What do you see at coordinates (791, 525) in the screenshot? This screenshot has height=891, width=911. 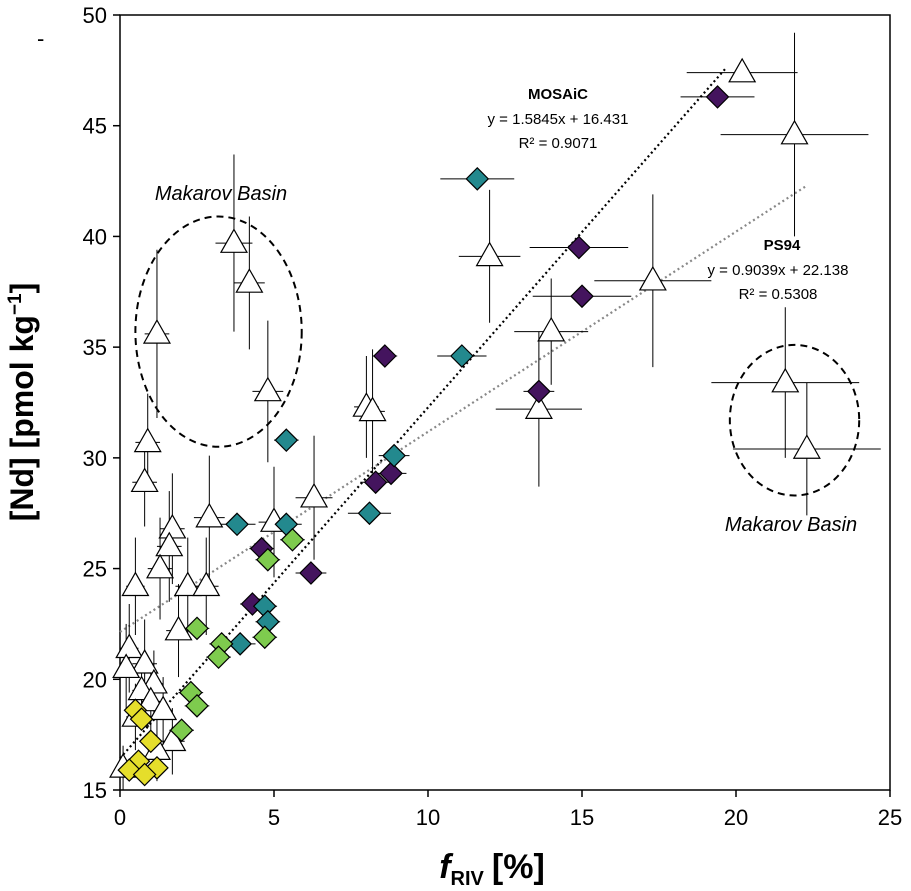 I see `makarov-basin-label-right: Makarov Basin` at bounding box center [791, 525].